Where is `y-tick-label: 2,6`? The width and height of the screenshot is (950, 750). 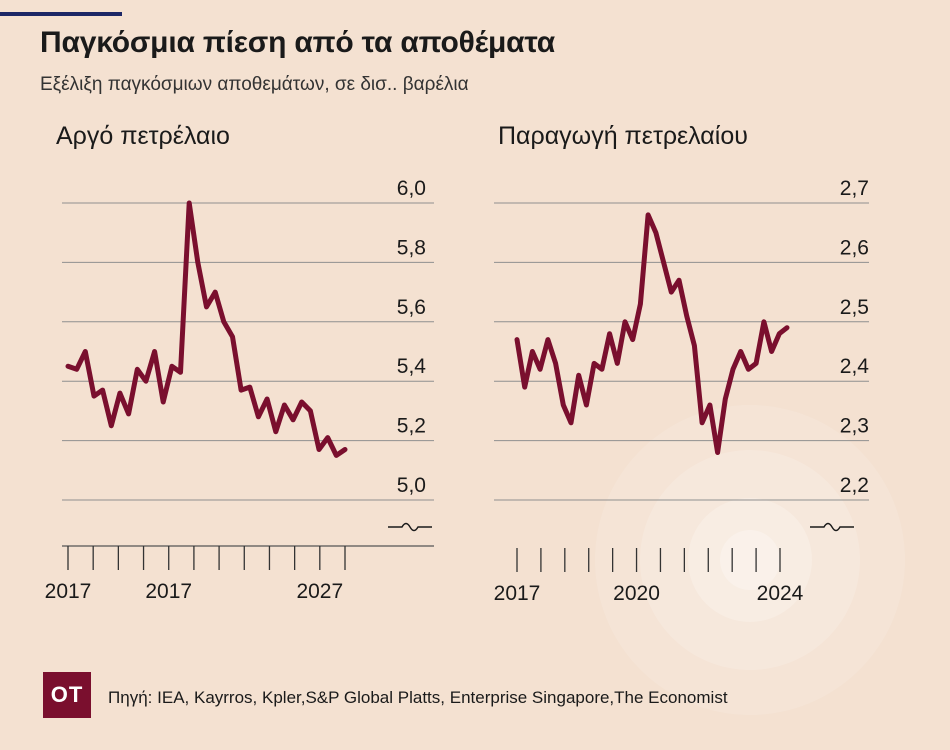 y-tick-label: 2,6 is located at coordinates (854, 247).